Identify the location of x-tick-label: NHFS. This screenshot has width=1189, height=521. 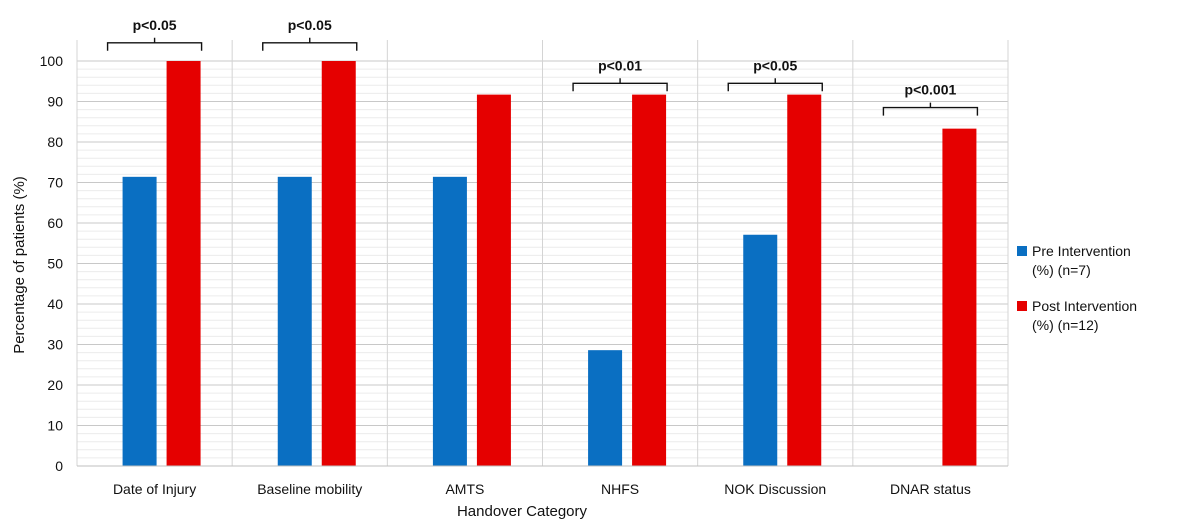
(620, 489).